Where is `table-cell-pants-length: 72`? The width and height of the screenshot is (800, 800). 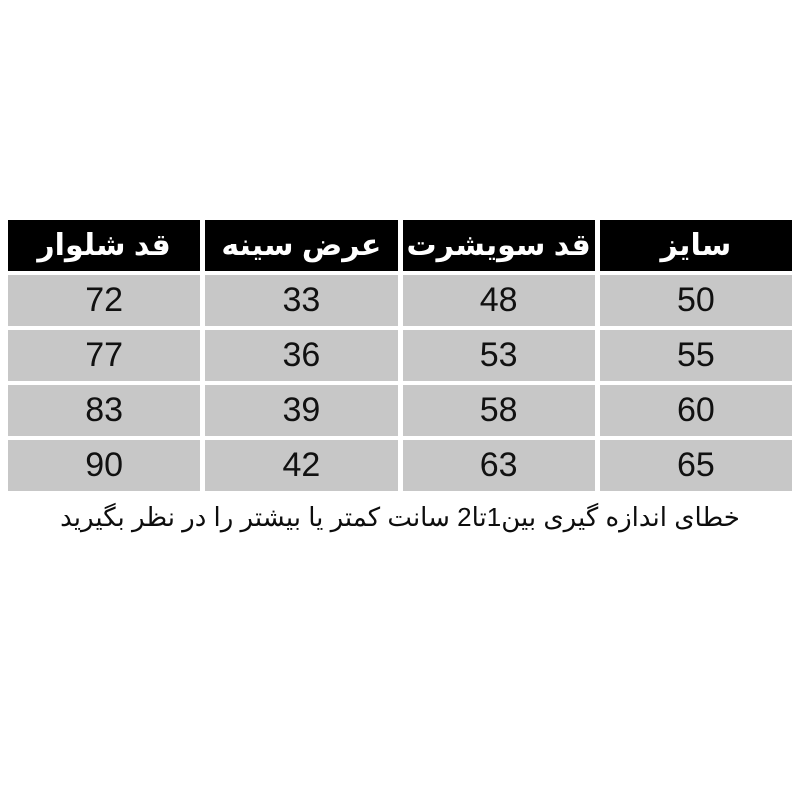
table-cell-pants-length: 72 is located at coordinates (104, 300).